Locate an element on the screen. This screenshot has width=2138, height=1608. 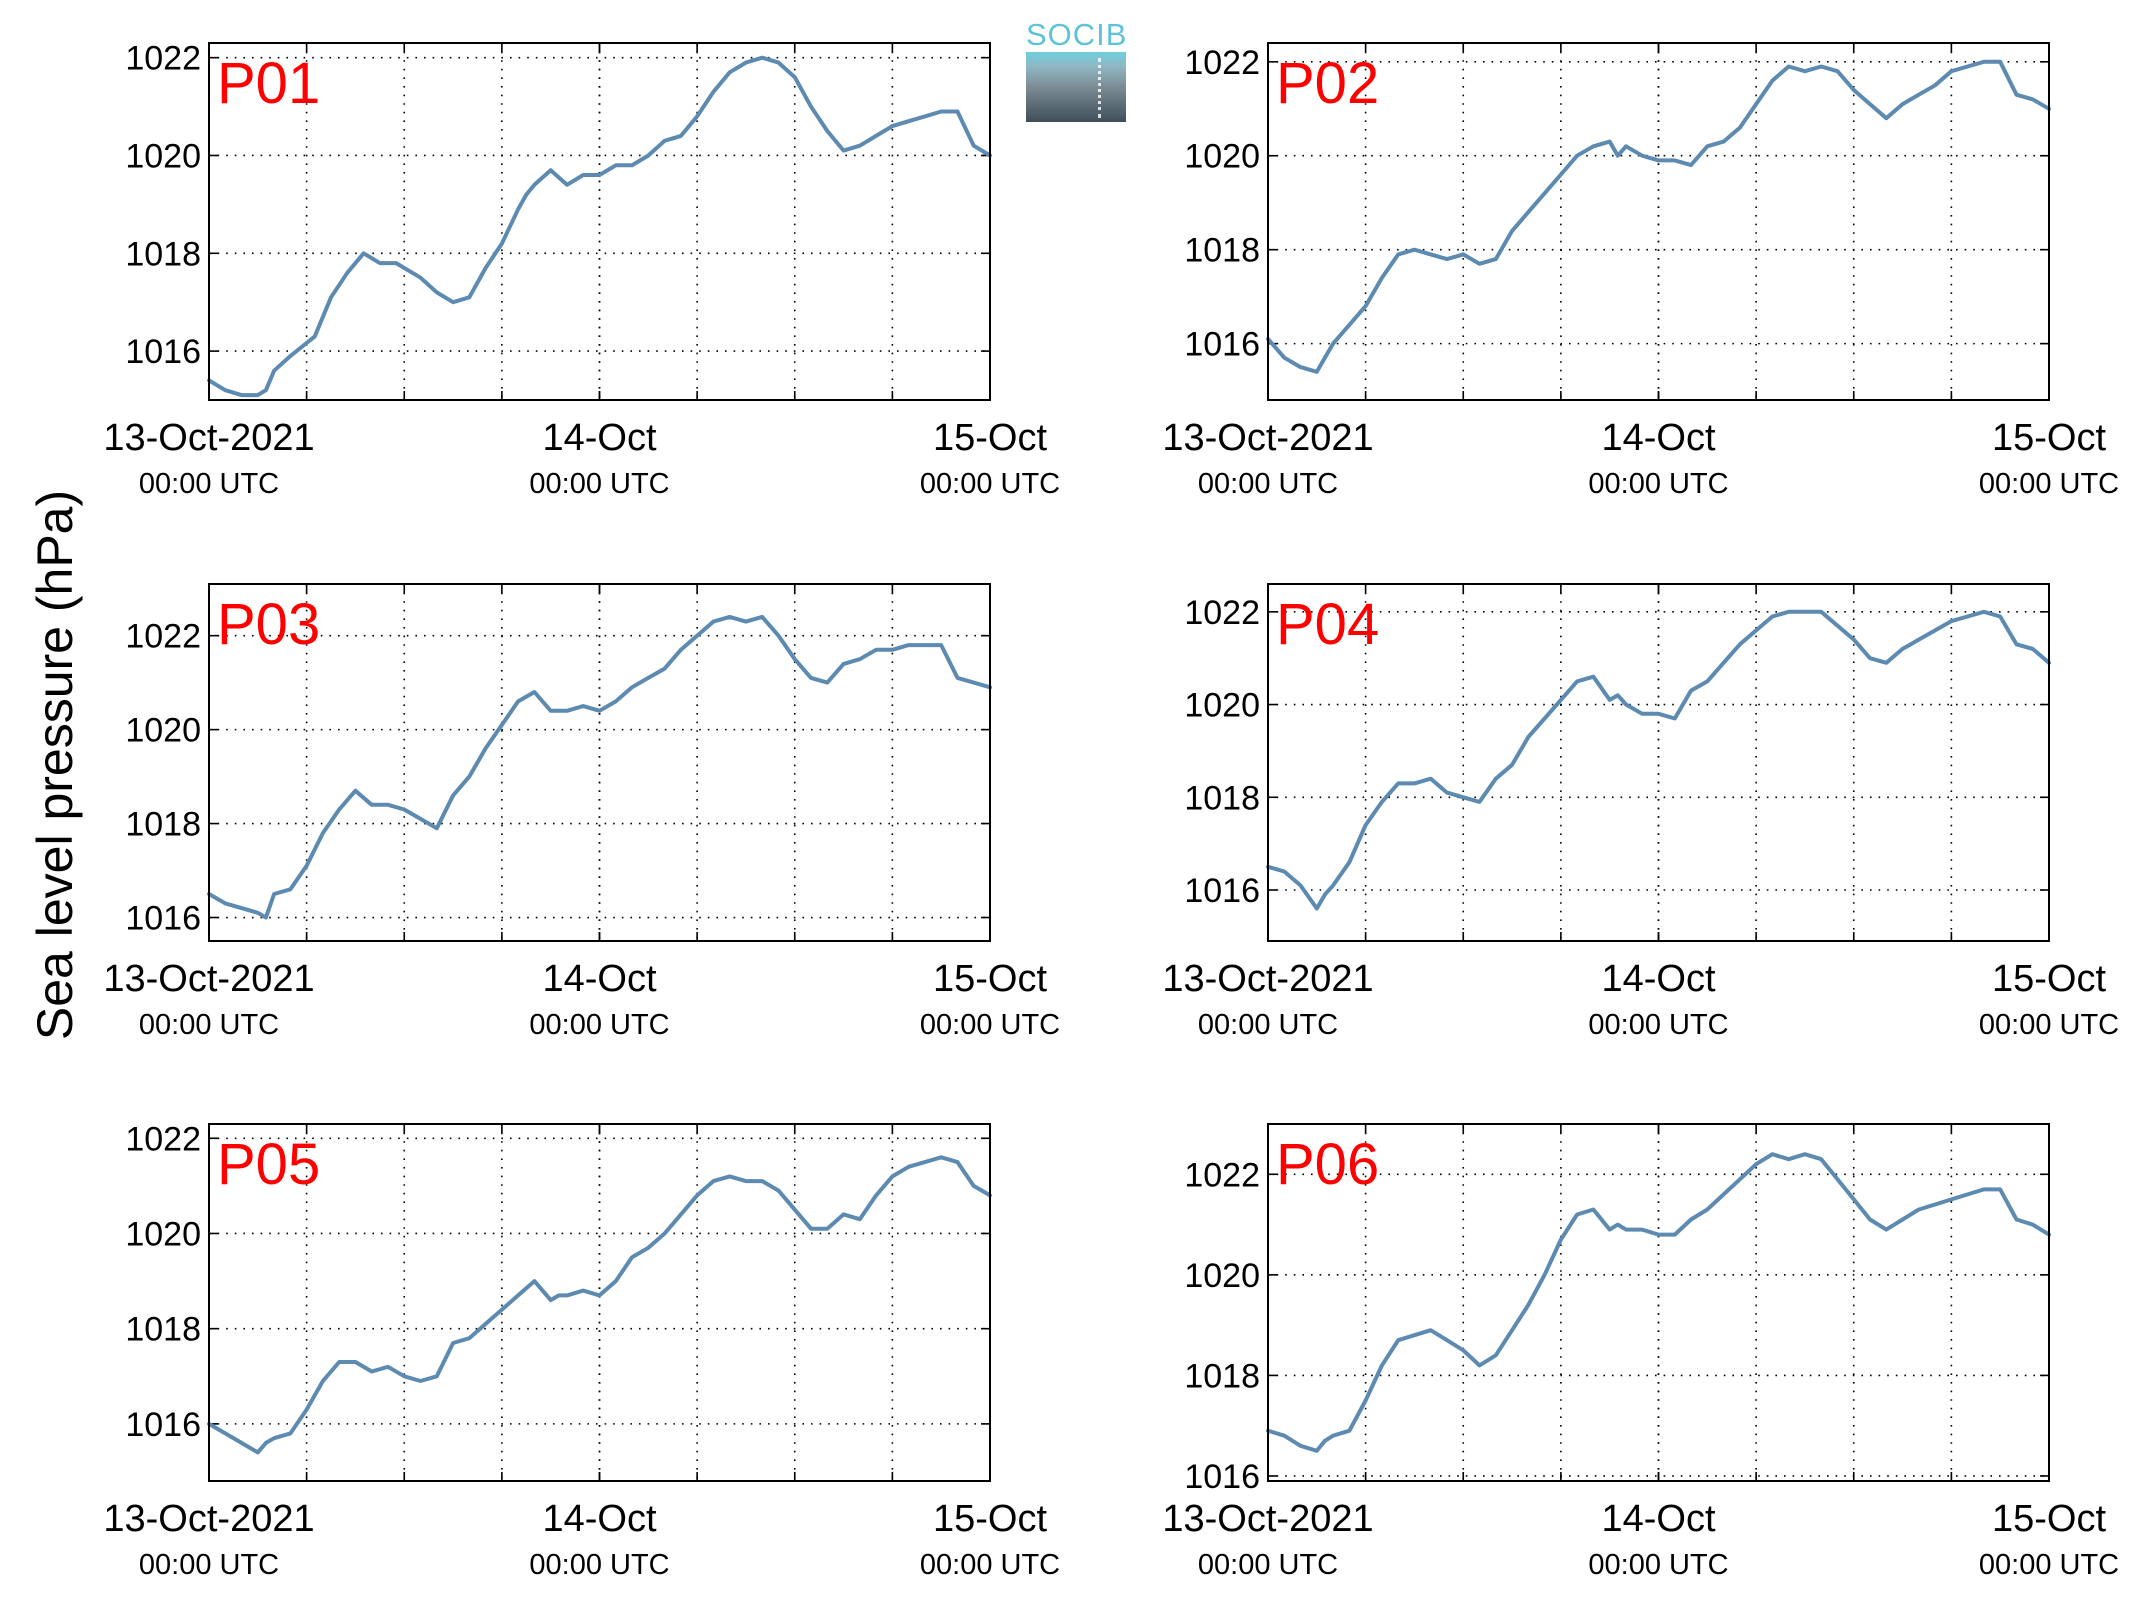
panel-1-ytick-label: 1018 is located at coordinates (163, 254).